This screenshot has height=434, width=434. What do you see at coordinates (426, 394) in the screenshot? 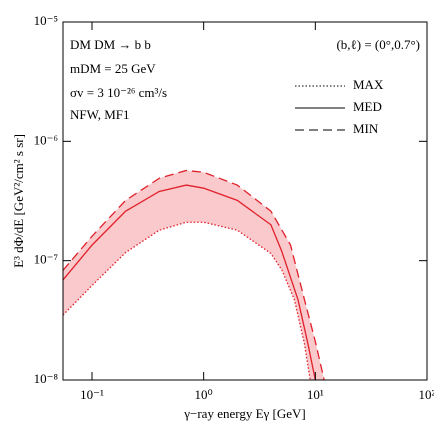
I see `x-tick-label: 10²` at bounding box center [426, 394].